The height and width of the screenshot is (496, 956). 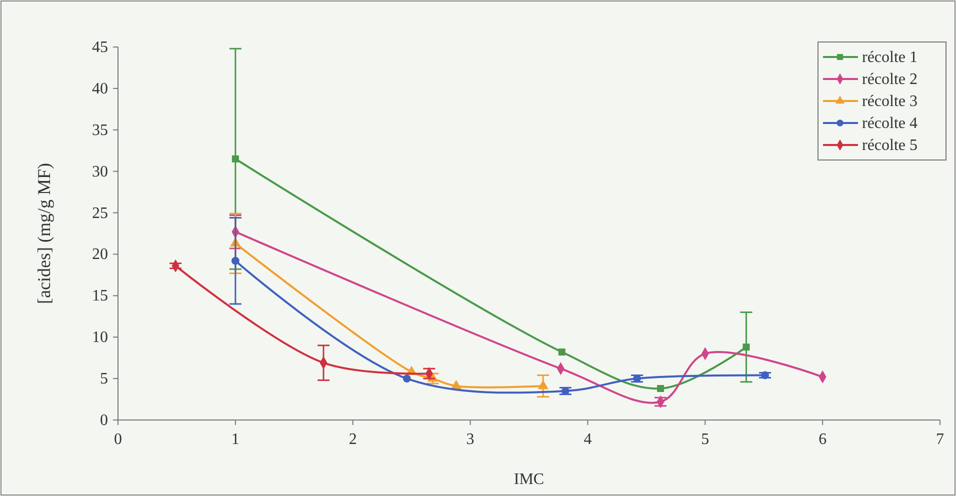 What do you see at coordinates (104, 379) in the screenshot?
I see `y-tick-label: 5` at bounding box center [104, 379].